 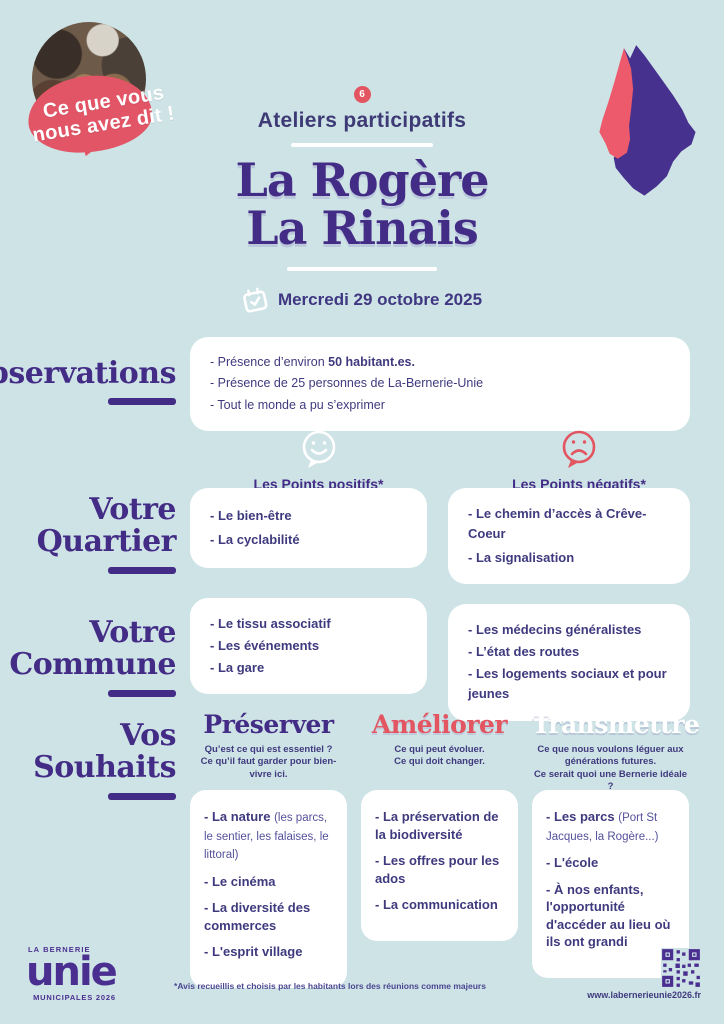 What do you see at coordinates (362, 268) in the screenshot?
I see `divider-line-bottom` at bounding box center [362, 268].